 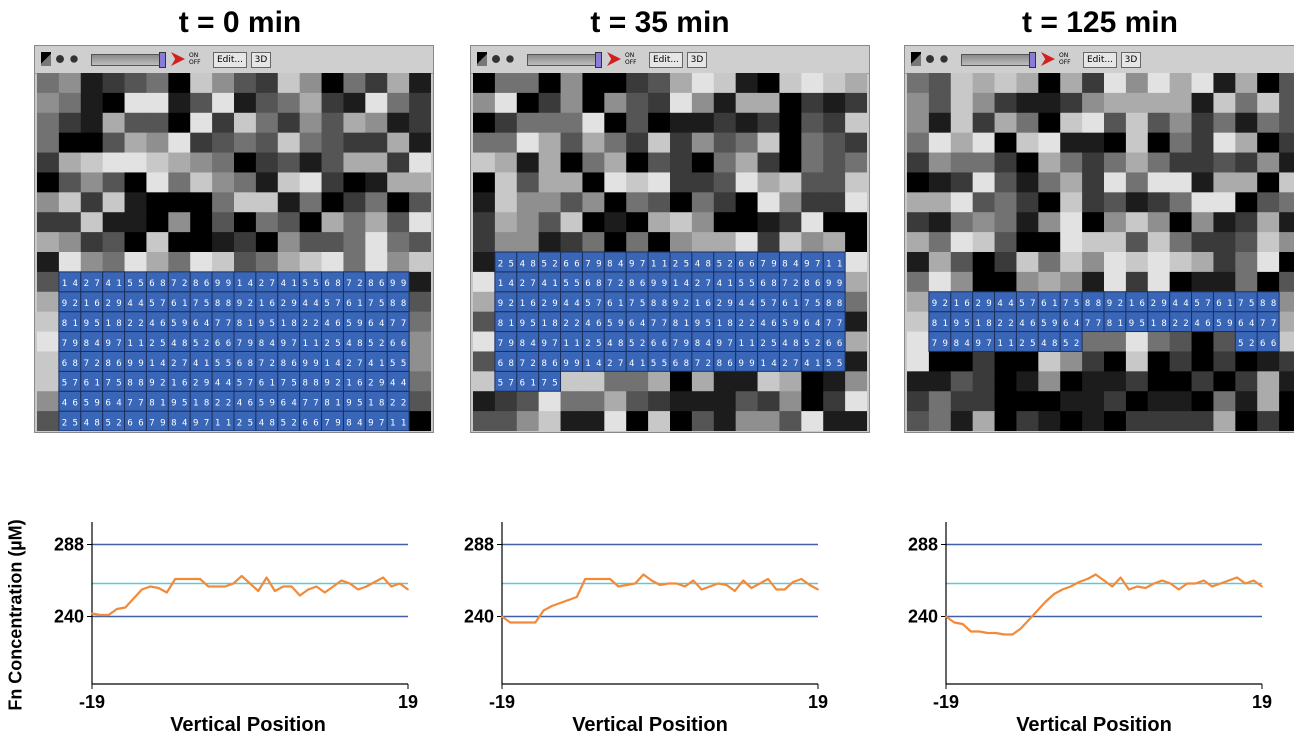 What do you see at coordinates (703, 324) in the screenshot?
I see `cell-id-label: 9 5` at bounding box center [703, 324].